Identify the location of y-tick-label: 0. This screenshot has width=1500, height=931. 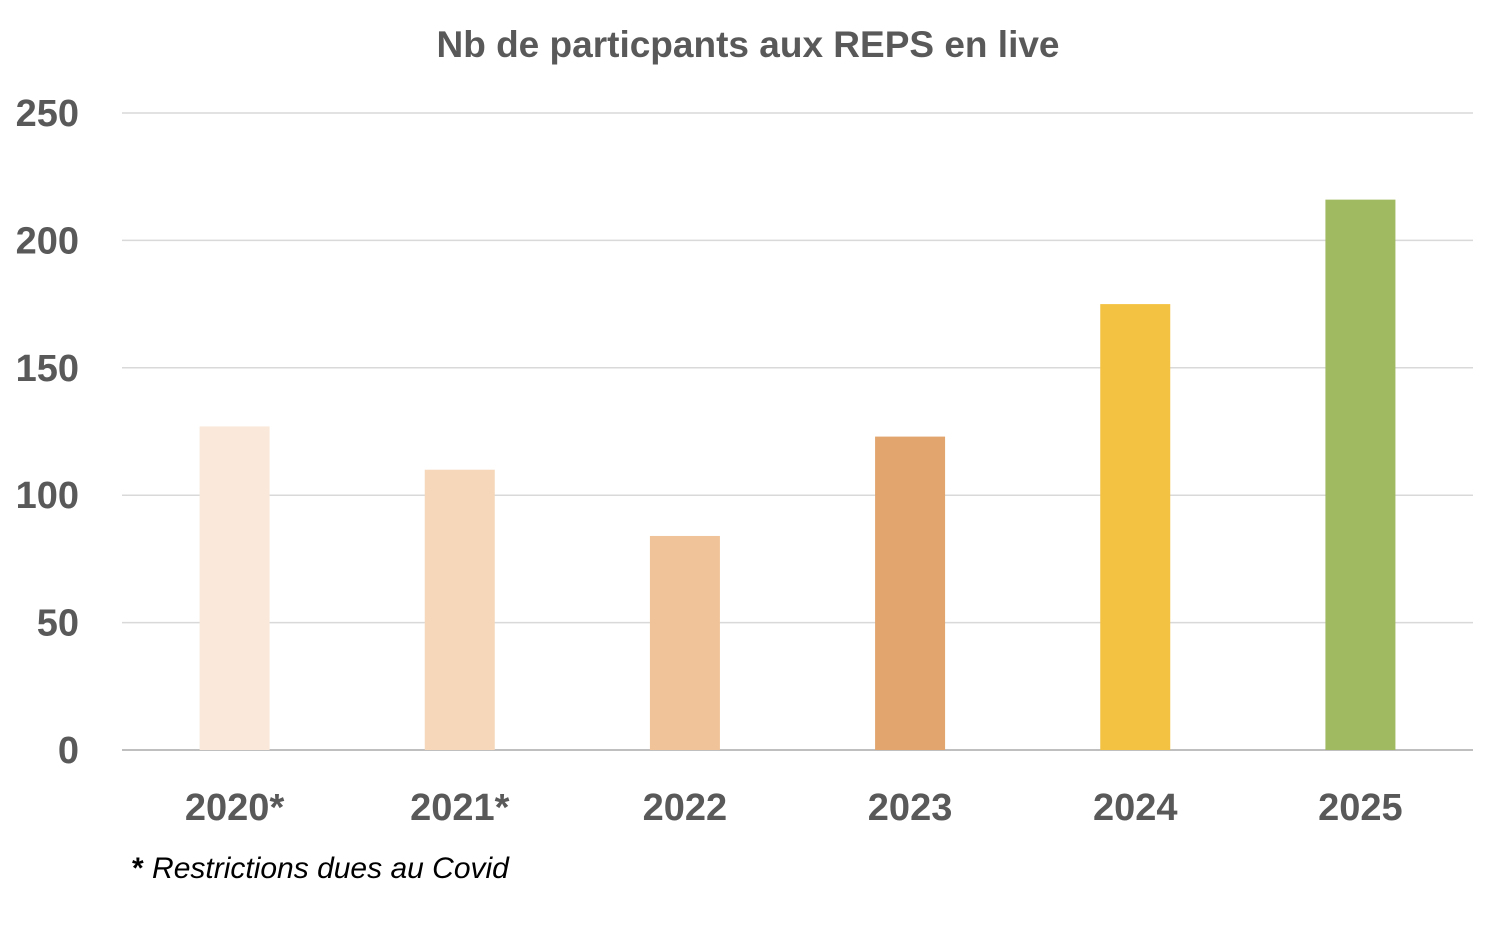
(68, 751).